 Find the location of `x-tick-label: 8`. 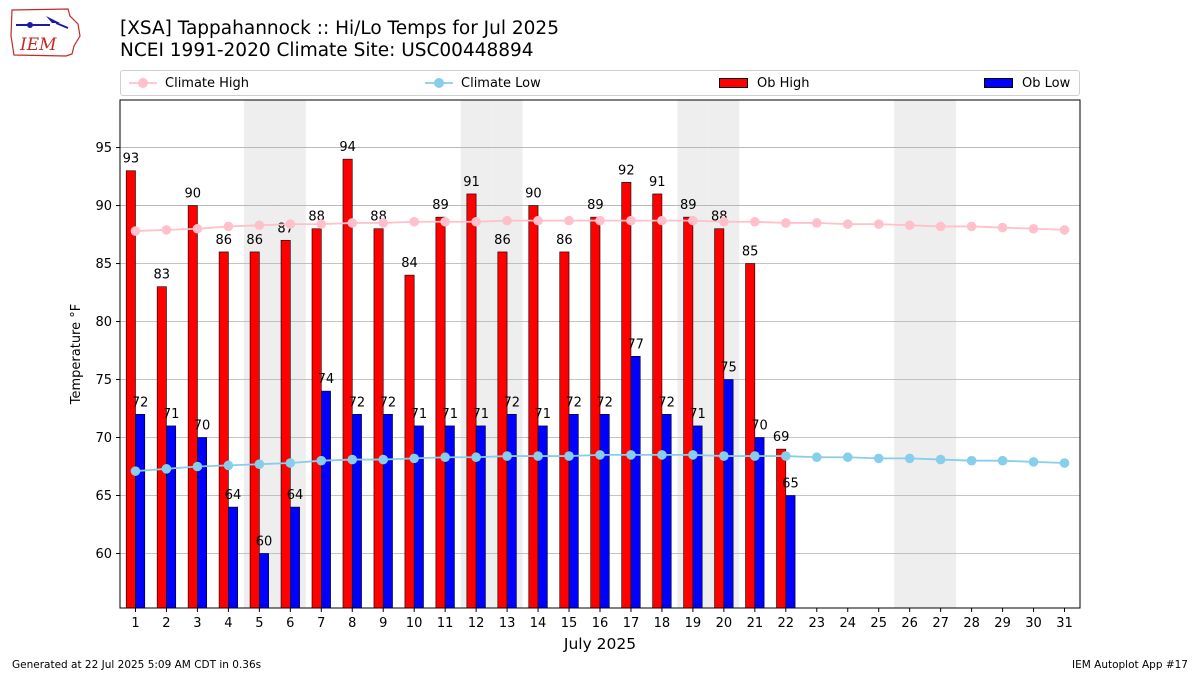

x-tick-label: 8 is located at coordinates (352, 623).